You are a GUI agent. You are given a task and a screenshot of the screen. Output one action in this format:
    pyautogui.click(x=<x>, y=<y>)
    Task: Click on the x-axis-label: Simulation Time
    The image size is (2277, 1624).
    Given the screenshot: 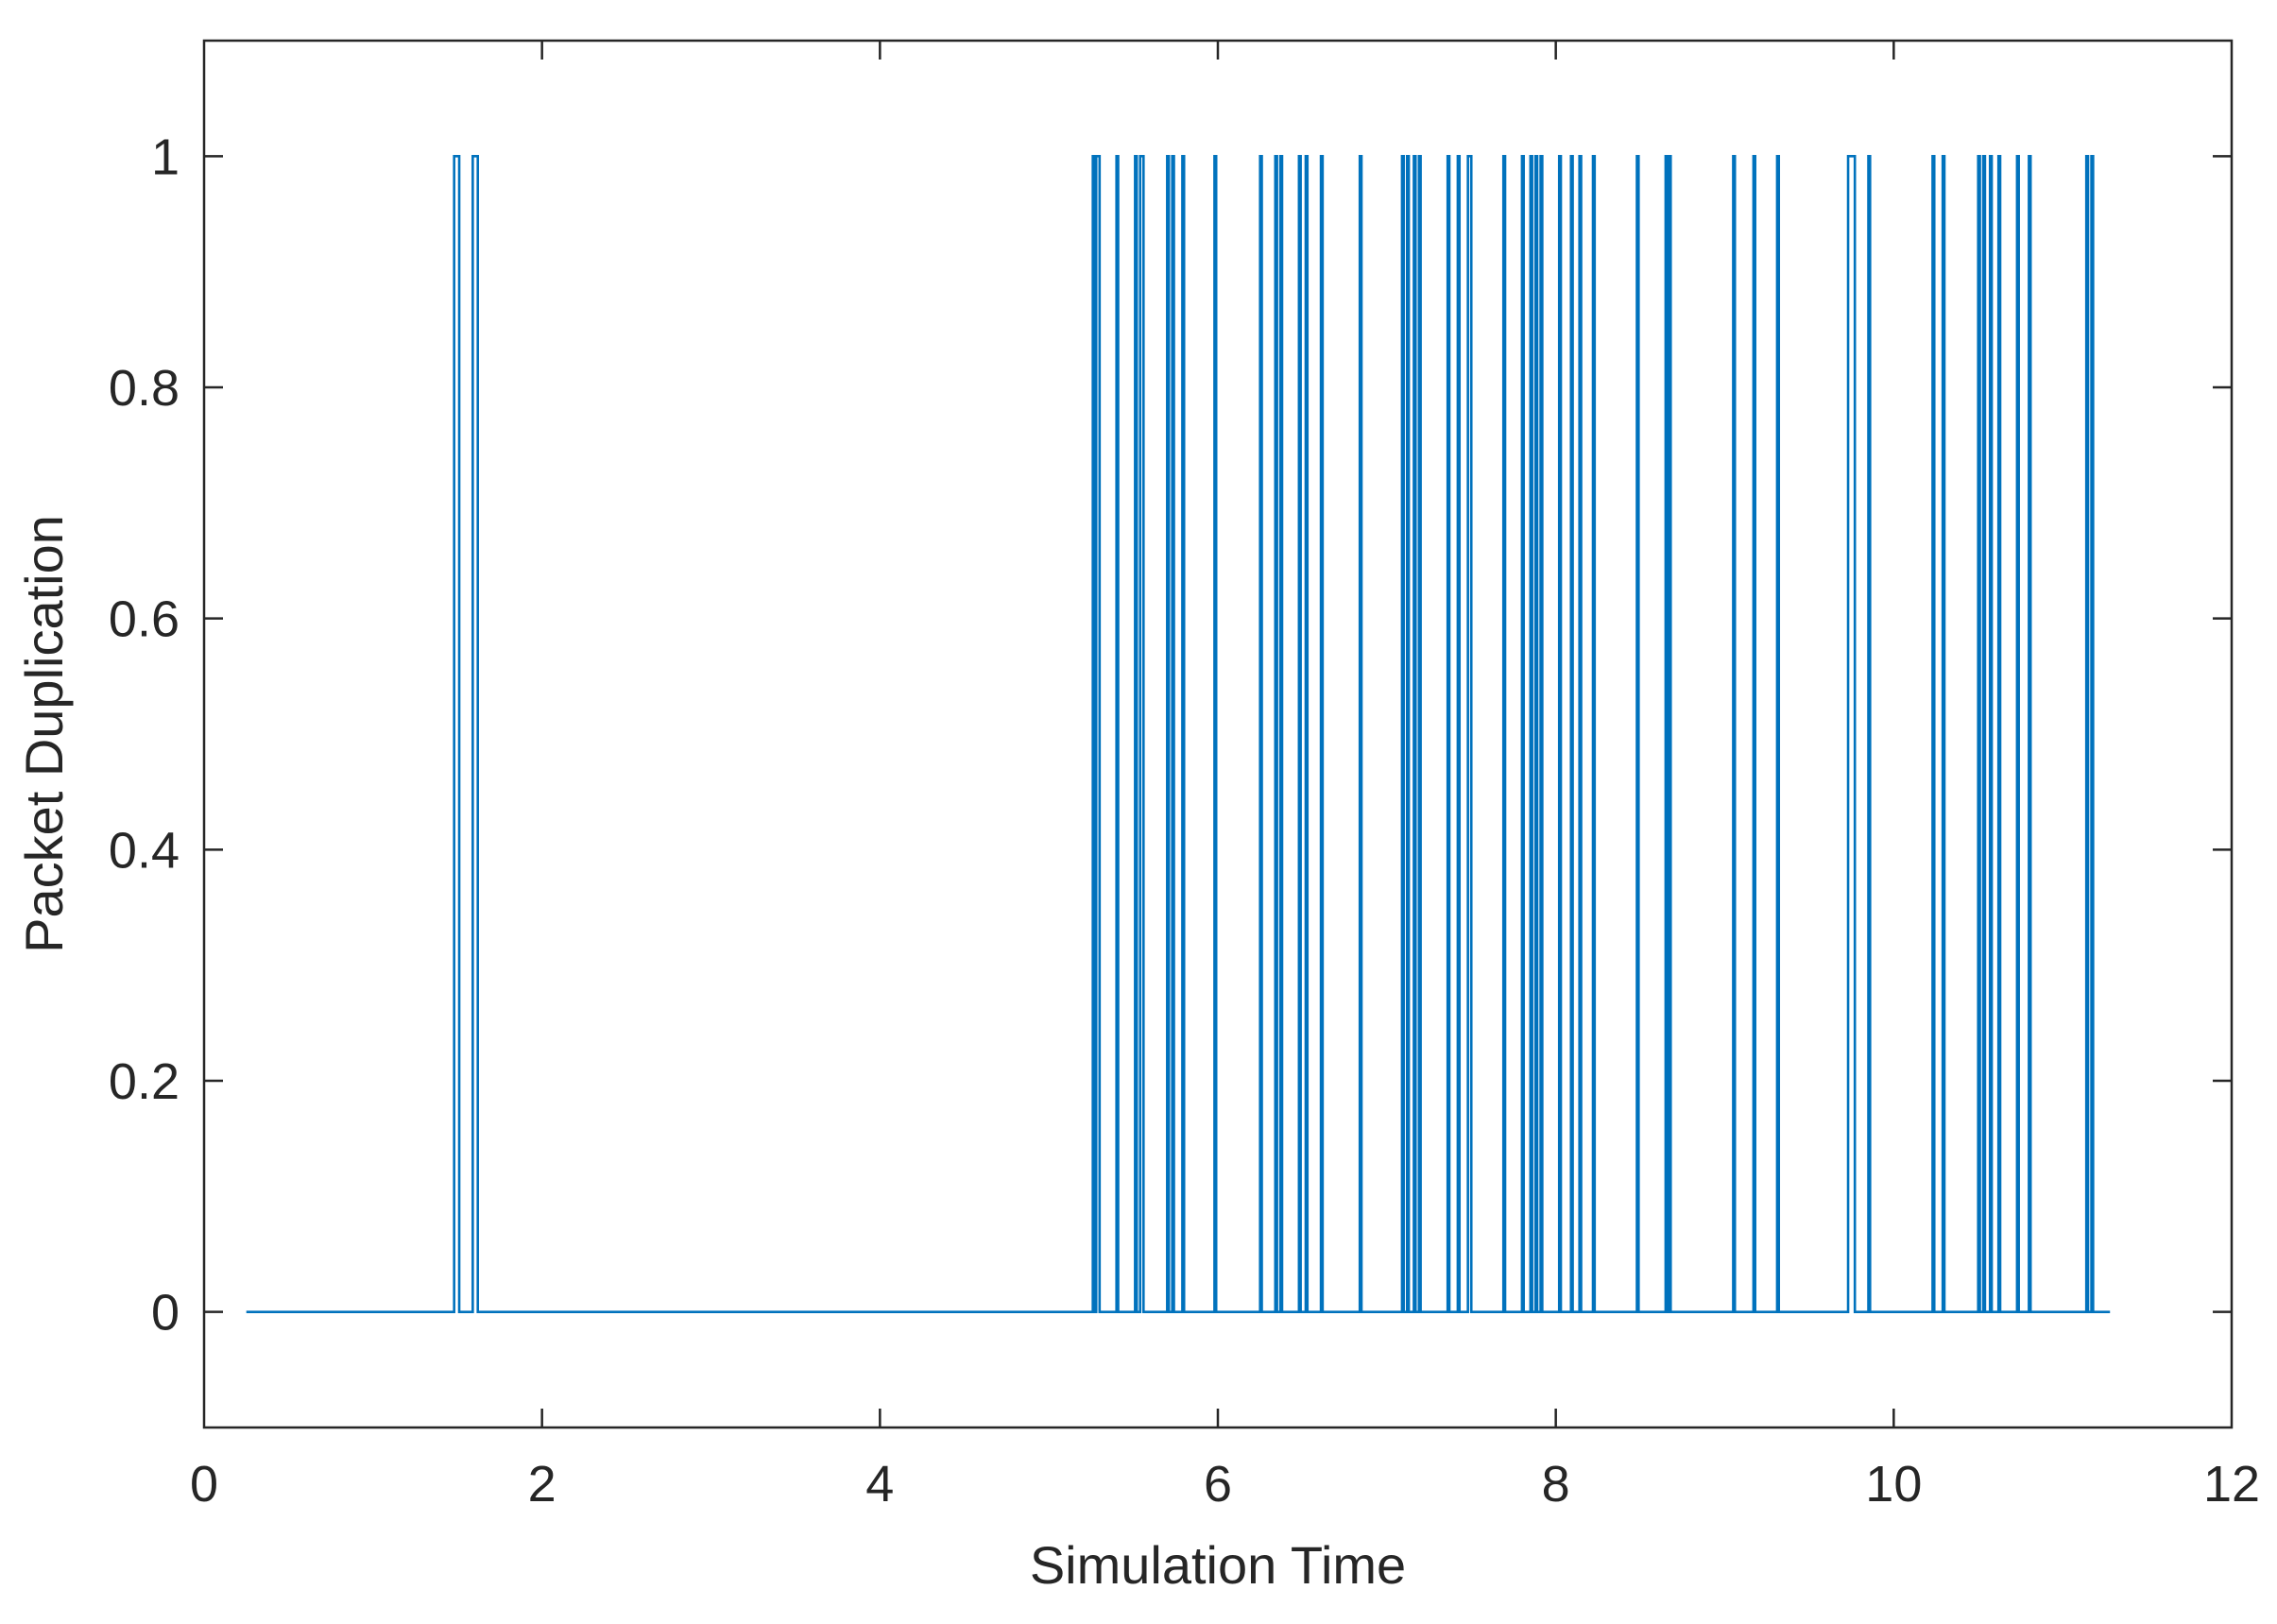 What is the action you would take?
    pyautogui.click(x=1218, y=1565)
    